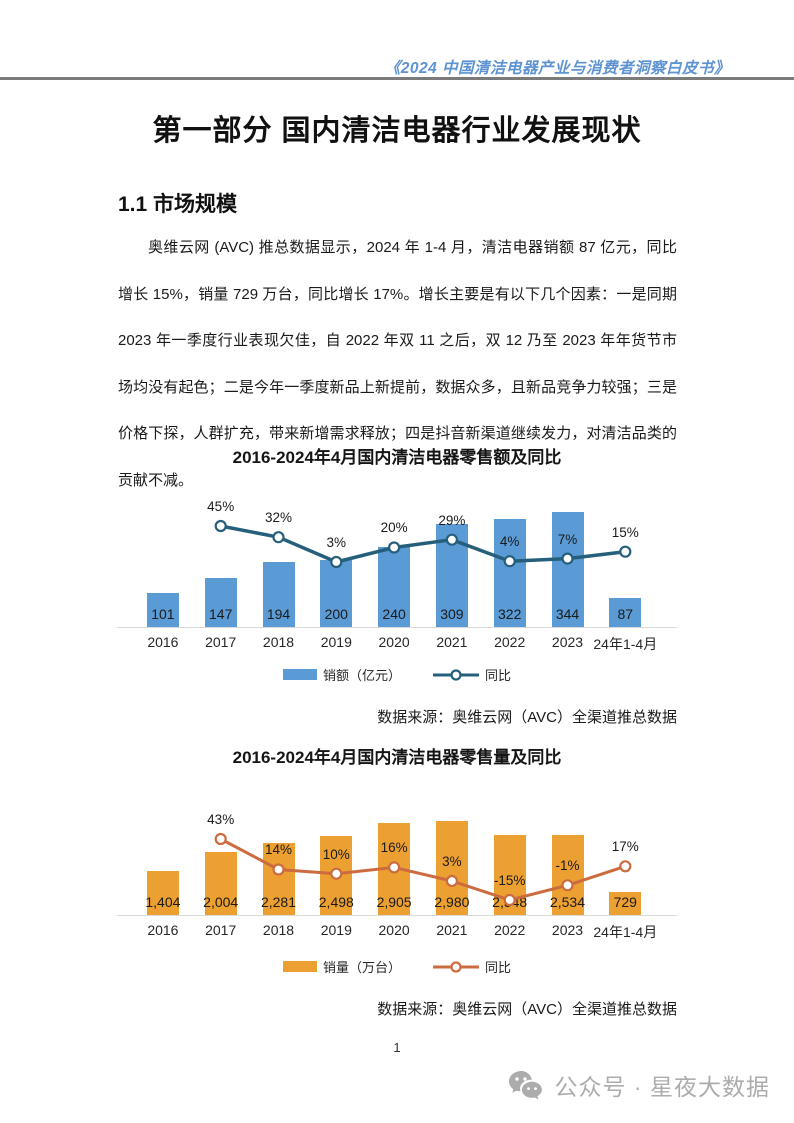 The width and height of the screenshot is (794, 1123). Describe the element at coordinates (221, 614) in the screenshot. I see `bar-value-label: 147` at that location.